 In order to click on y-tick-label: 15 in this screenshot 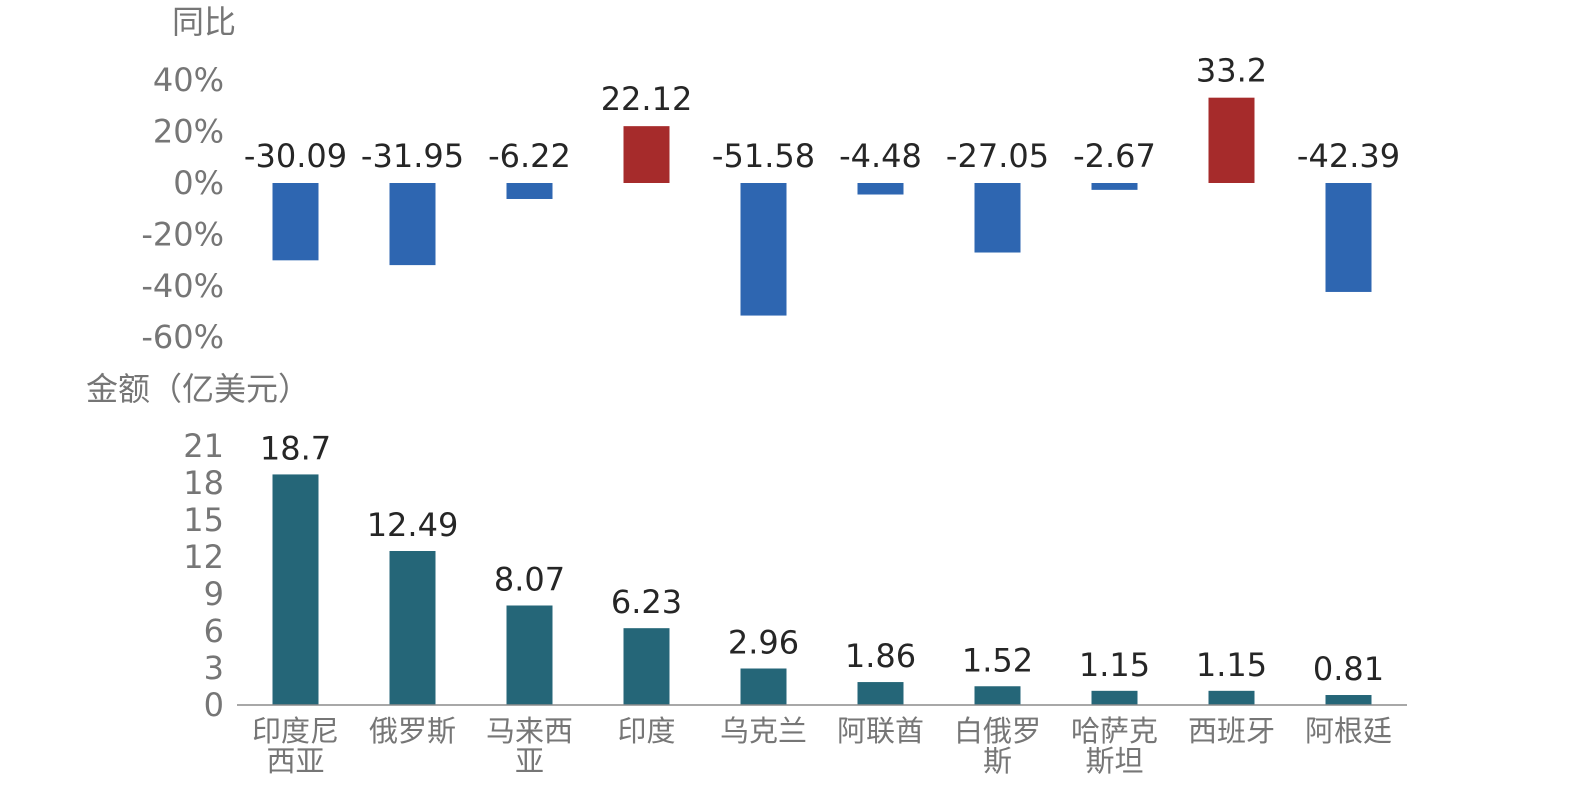, I will do `click(203, 520)`.